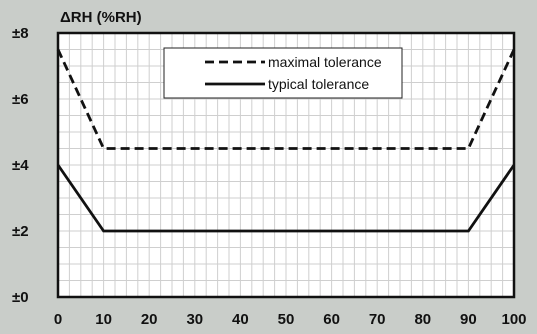  What do you see at coordinates (149, 319) in the screenshot?
I see `x-tick-label: 20` at bounding box center [149, 319].